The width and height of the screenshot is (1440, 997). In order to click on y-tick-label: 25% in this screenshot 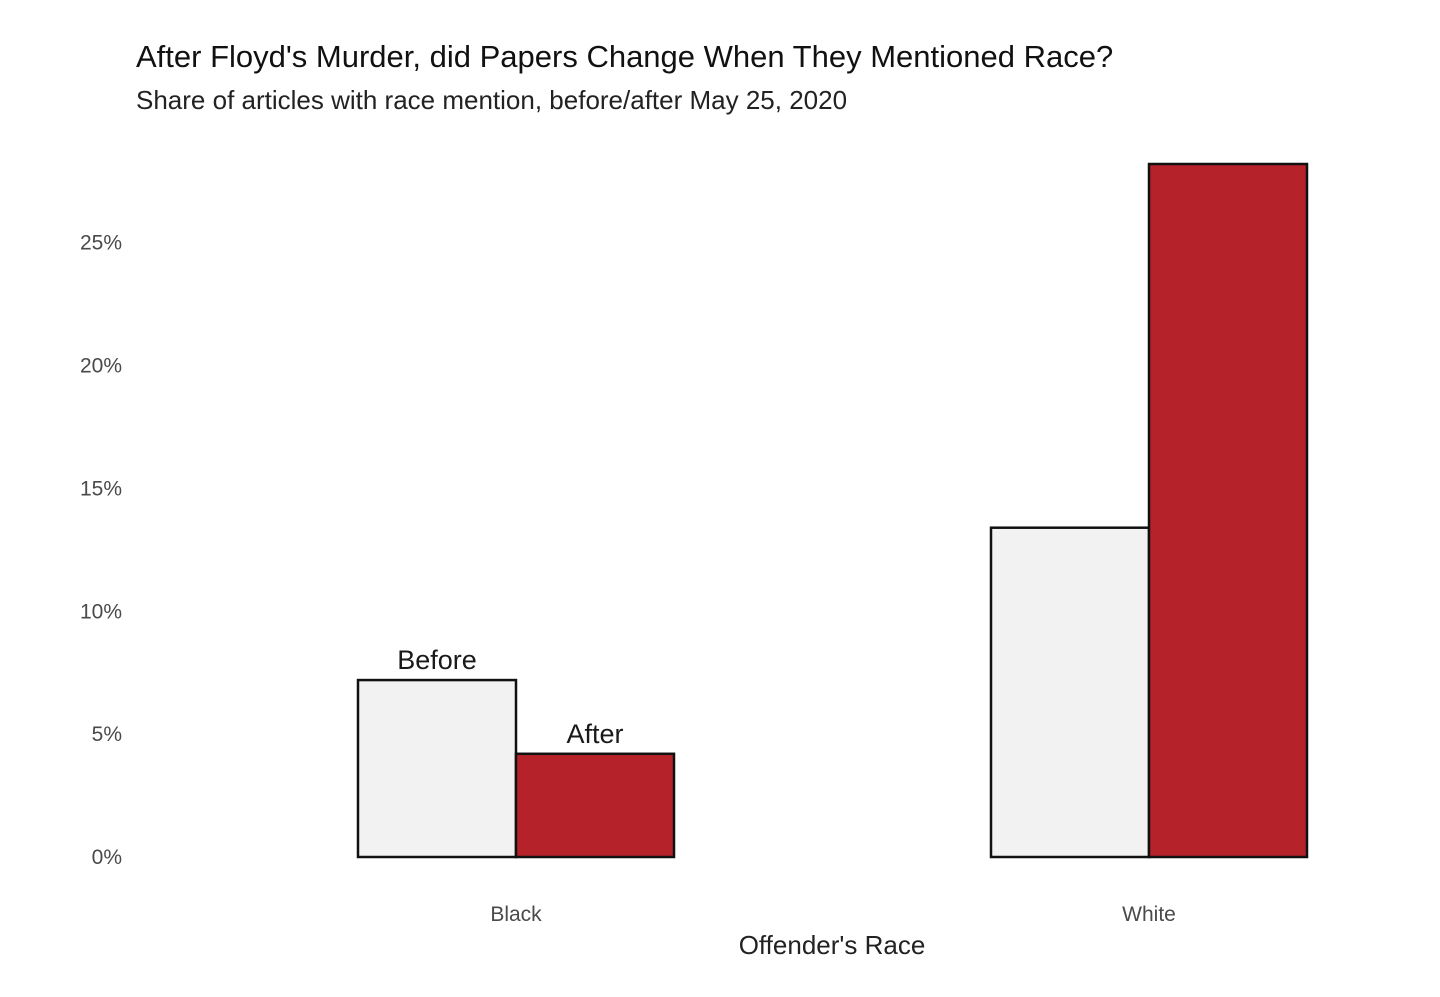, I will do `click(101, 243)`.